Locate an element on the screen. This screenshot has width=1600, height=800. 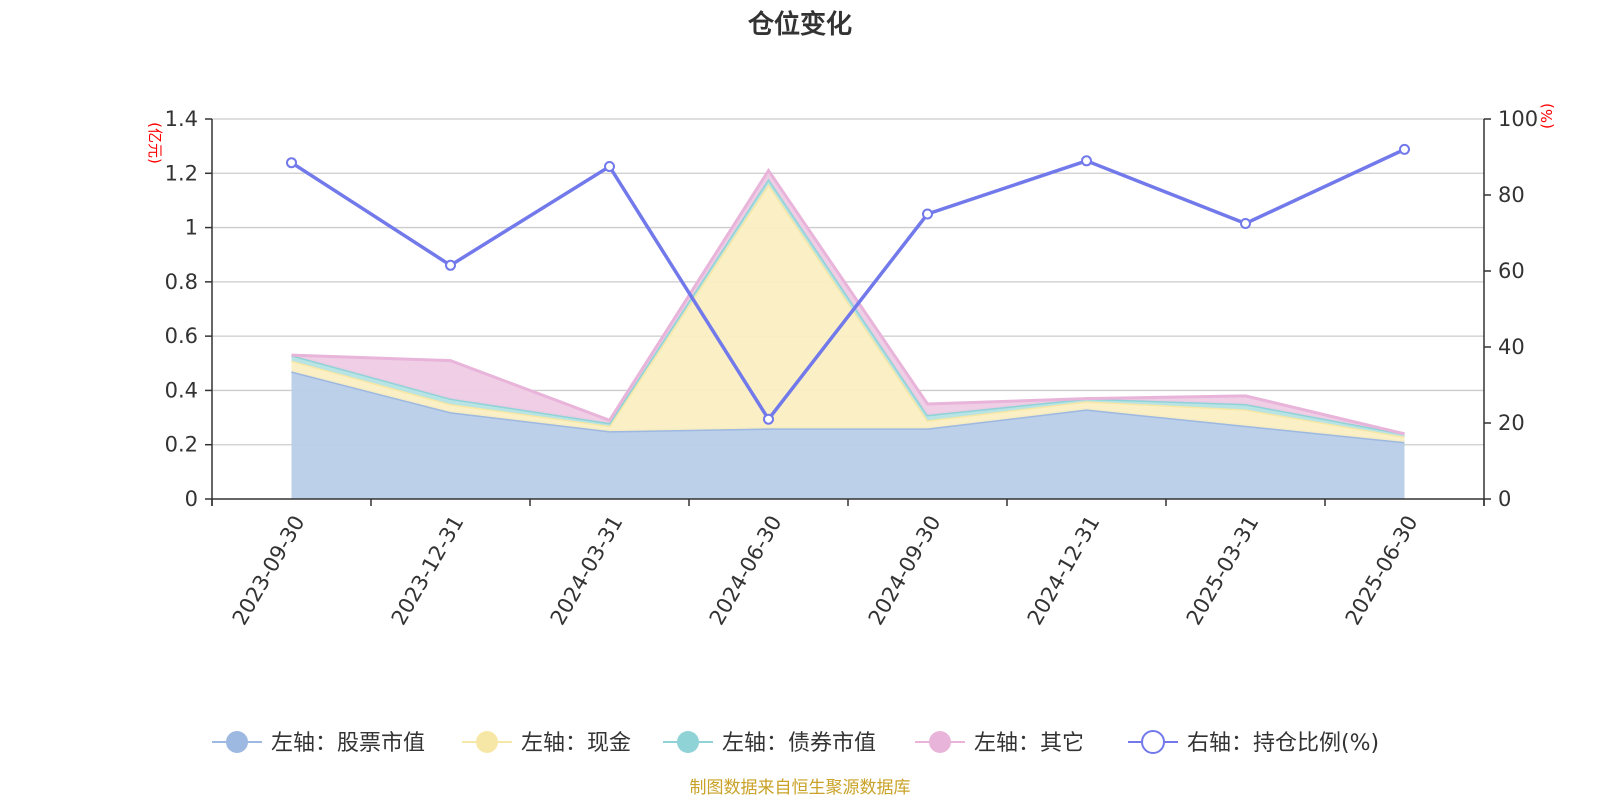
x-tick-label-2024-06-30: 2024-06-30 is located at coordinates (746, 570).